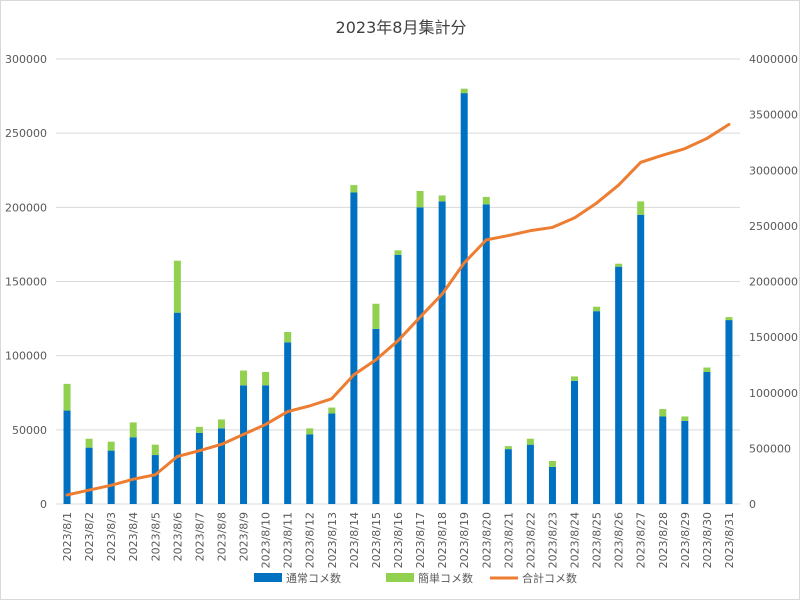 Image resolution: width=800 pixels, height=601 pixels. Describe the element at coordinates (597, 540) in the screenshot. I see `x-tick-label: 2023/8/25` at that location.